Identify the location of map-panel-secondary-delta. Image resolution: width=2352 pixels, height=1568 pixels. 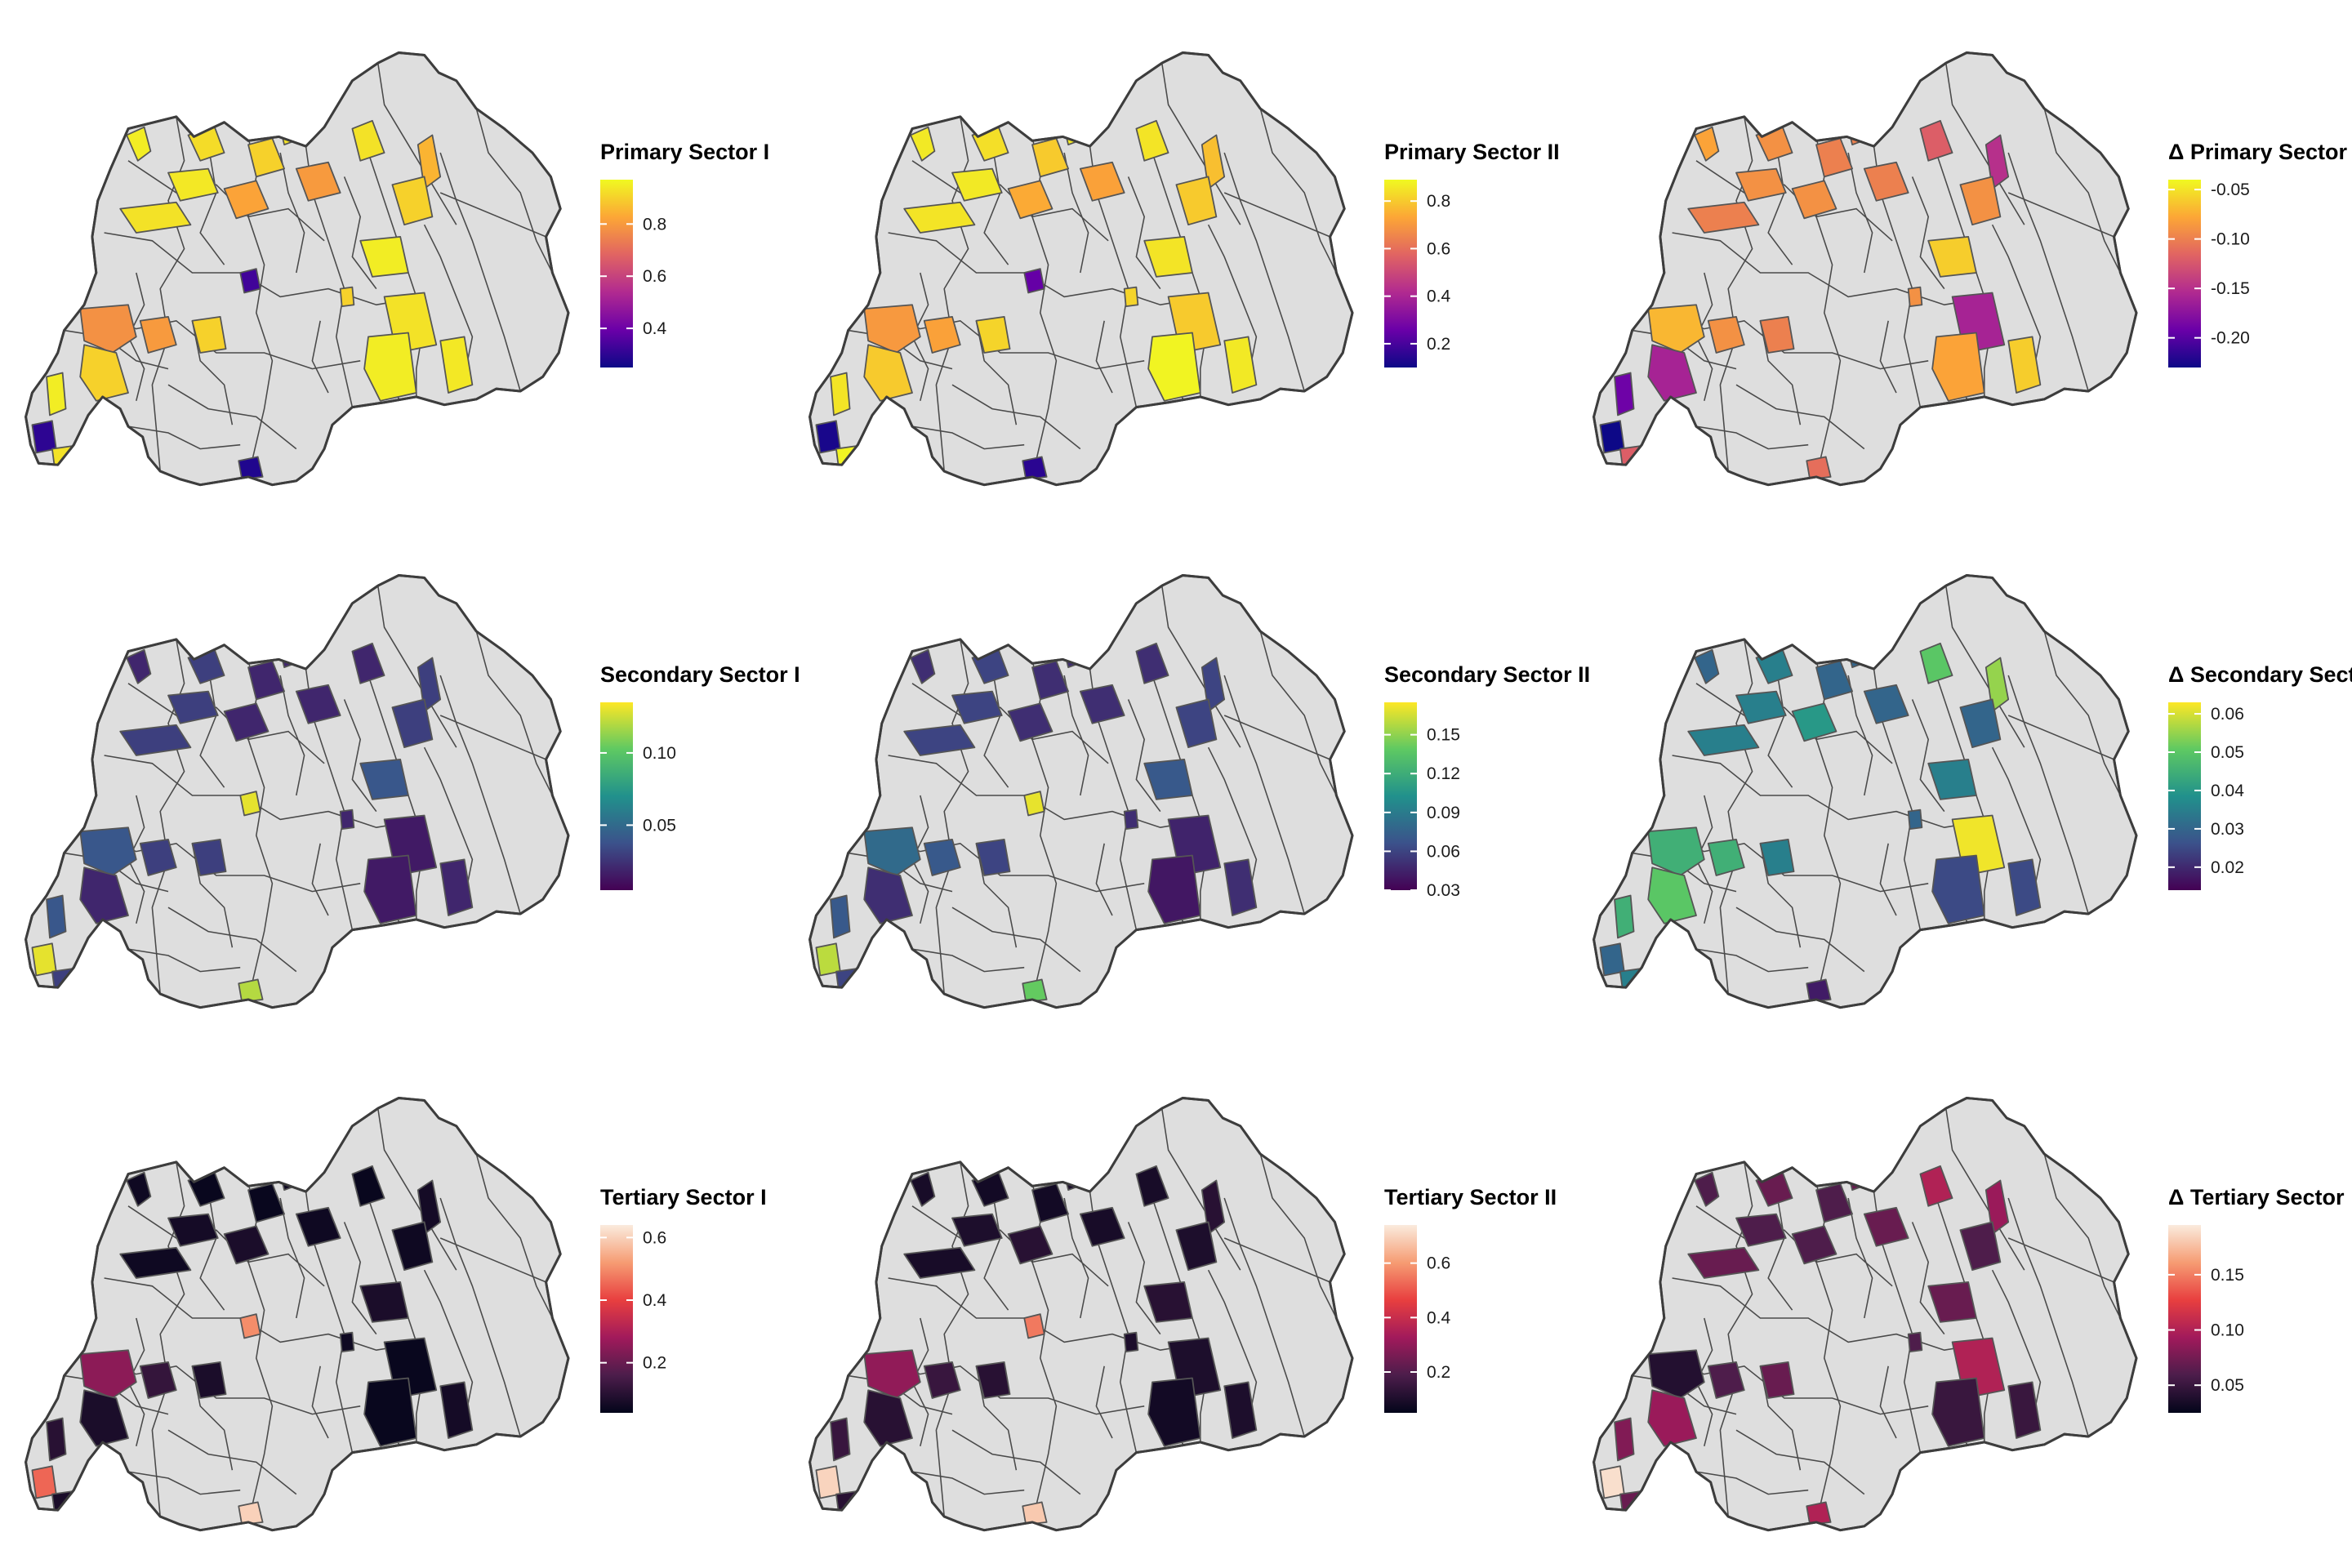
(1865, 791).